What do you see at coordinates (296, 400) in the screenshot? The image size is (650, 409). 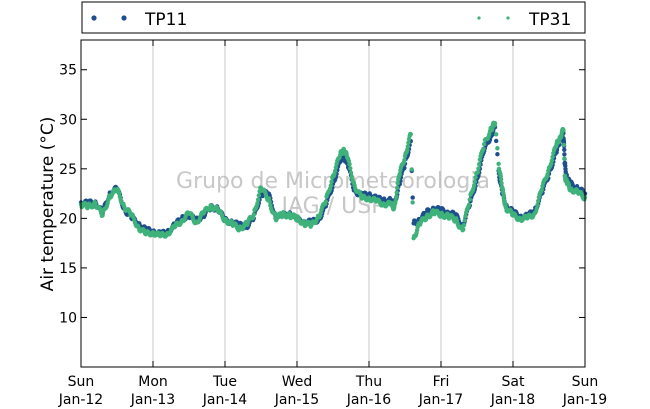 I see `x-tick-date-3: Jan-15` at bounding box center [296, 400].